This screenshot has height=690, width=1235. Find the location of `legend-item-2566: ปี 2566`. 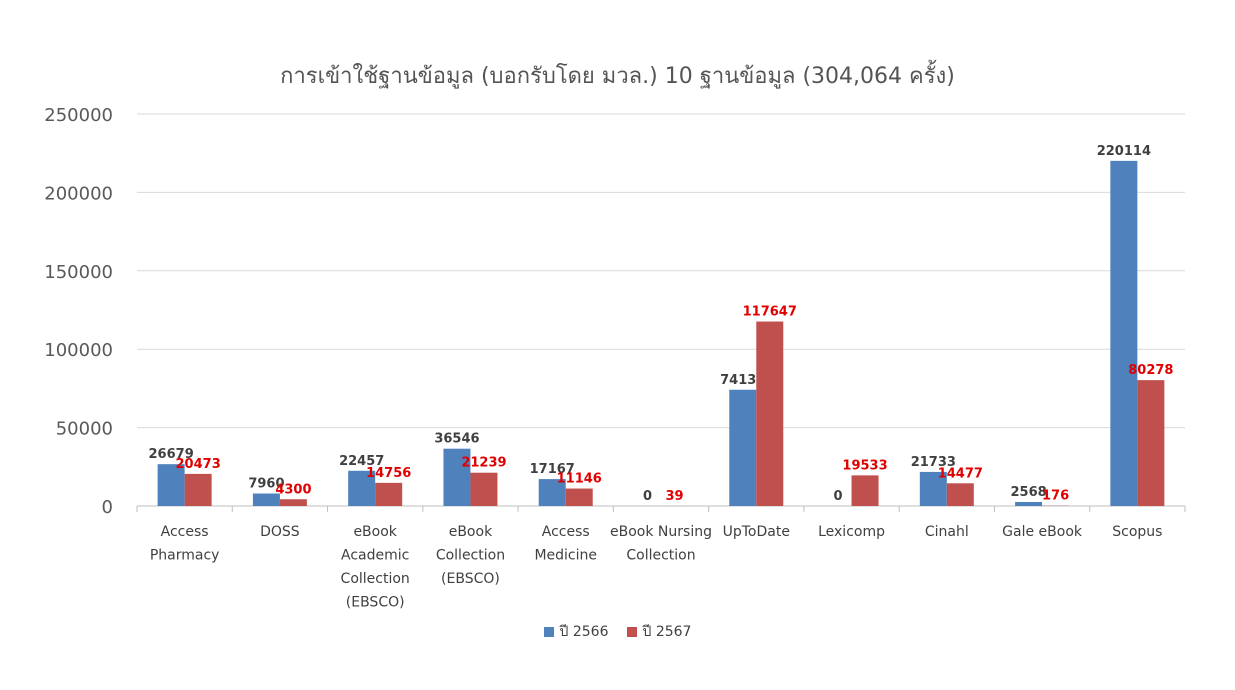

legend-item-2566: ปี 2566 is located at coordinates (576, 632).